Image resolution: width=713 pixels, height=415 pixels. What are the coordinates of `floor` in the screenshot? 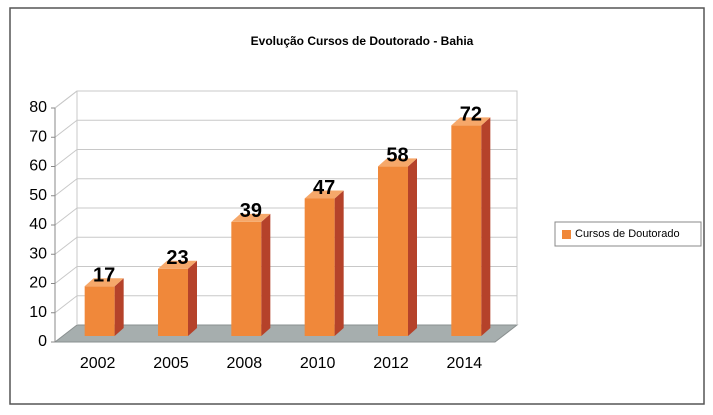 It's located at (286, 333).